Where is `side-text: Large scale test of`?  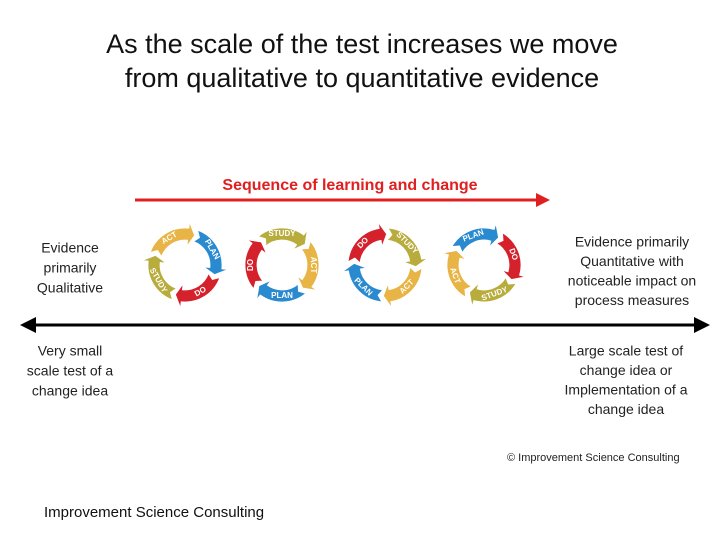
side-text: Large scale test of is located at coordinates (626, 351).